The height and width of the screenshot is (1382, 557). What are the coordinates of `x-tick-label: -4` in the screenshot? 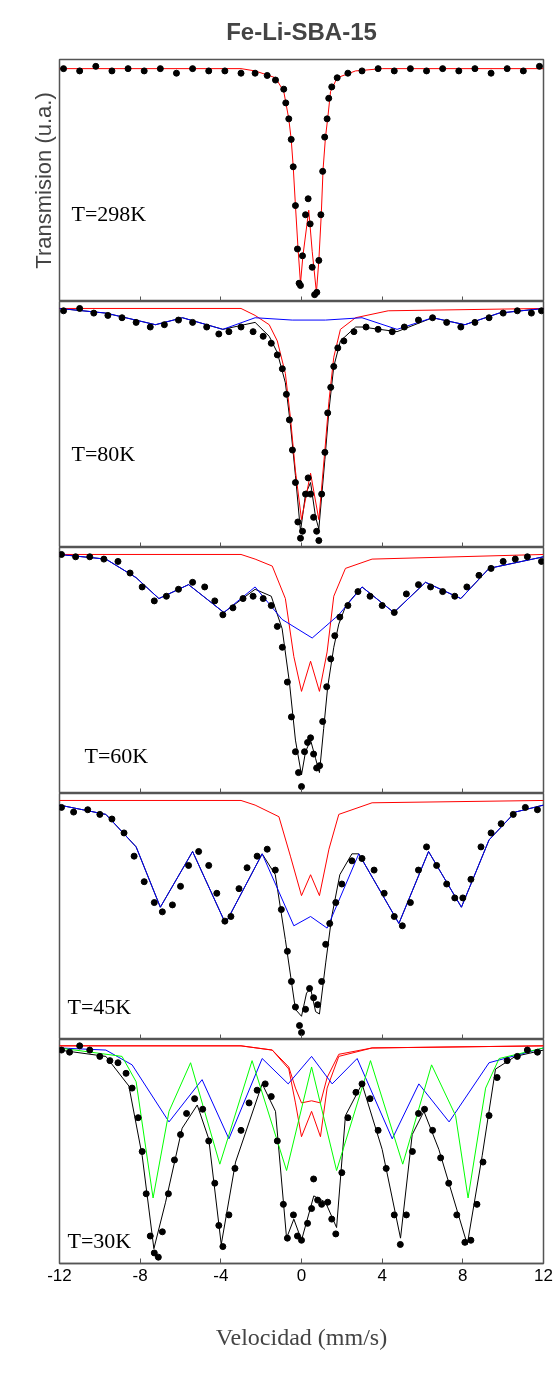 It's located at (221, 1275).